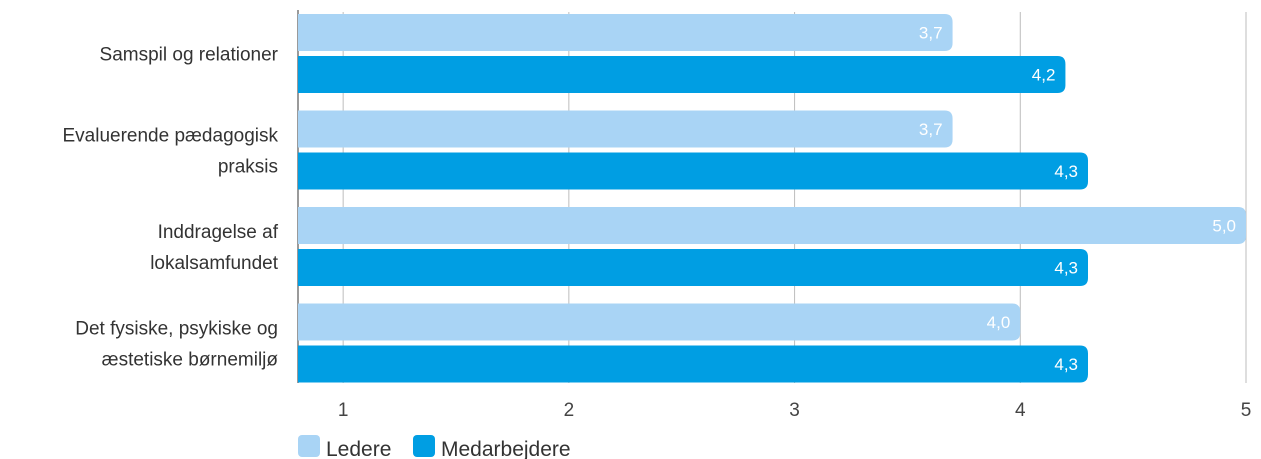  Describe the element at coordinates (569, 410) in the screenshot. I see `x-tick-label: 2` at that location.